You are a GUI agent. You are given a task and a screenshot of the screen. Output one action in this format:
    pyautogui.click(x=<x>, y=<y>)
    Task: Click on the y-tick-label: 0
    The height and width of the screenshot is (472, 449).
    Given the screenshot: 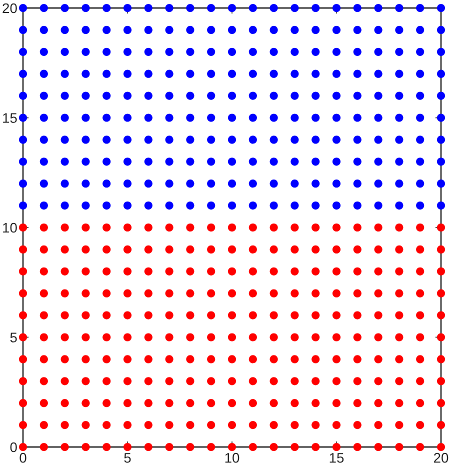 What is the action you would take?
    pyautogui.click(x=13, y=447)
    